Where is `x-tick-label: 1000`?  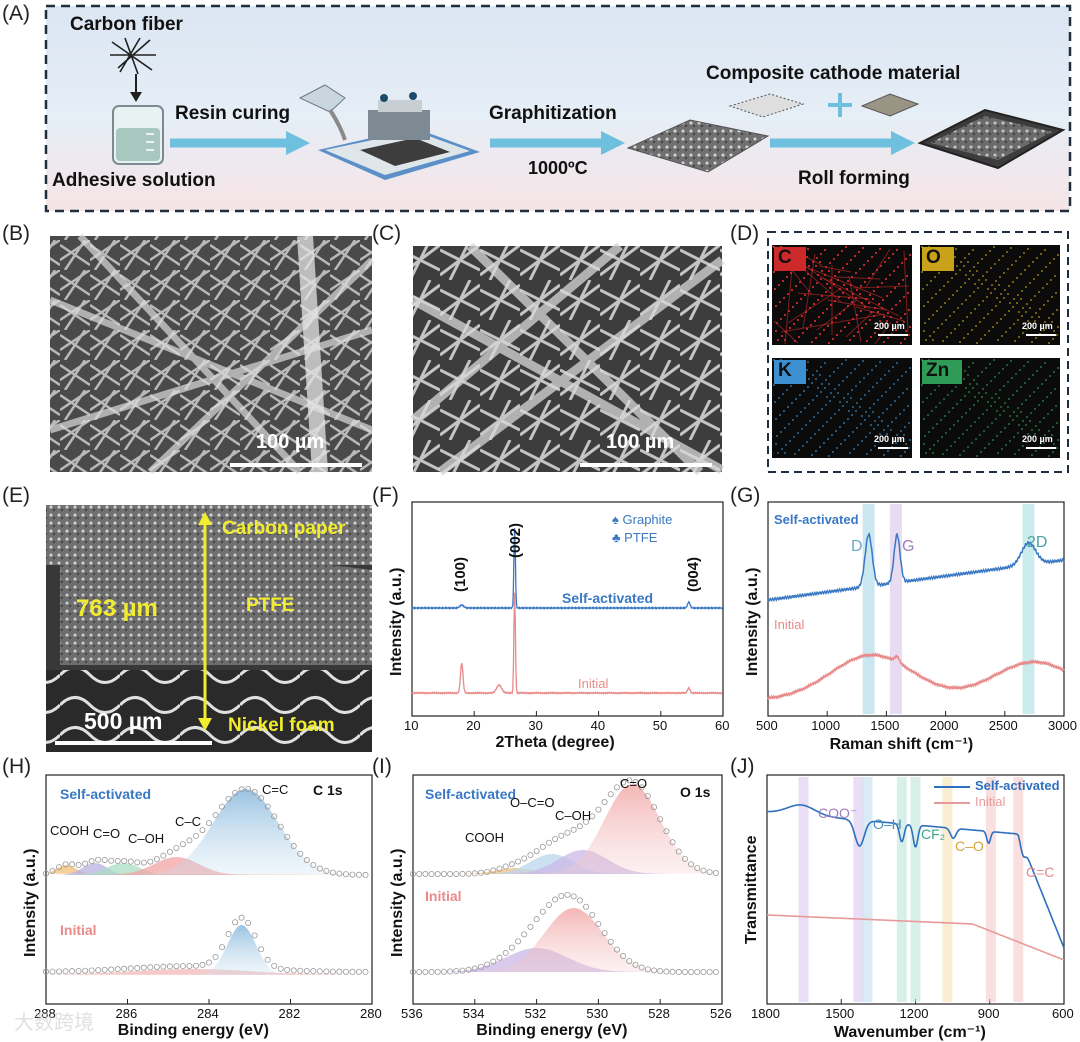 x-tick-label: 1000 is located at coordinates (826, 725).